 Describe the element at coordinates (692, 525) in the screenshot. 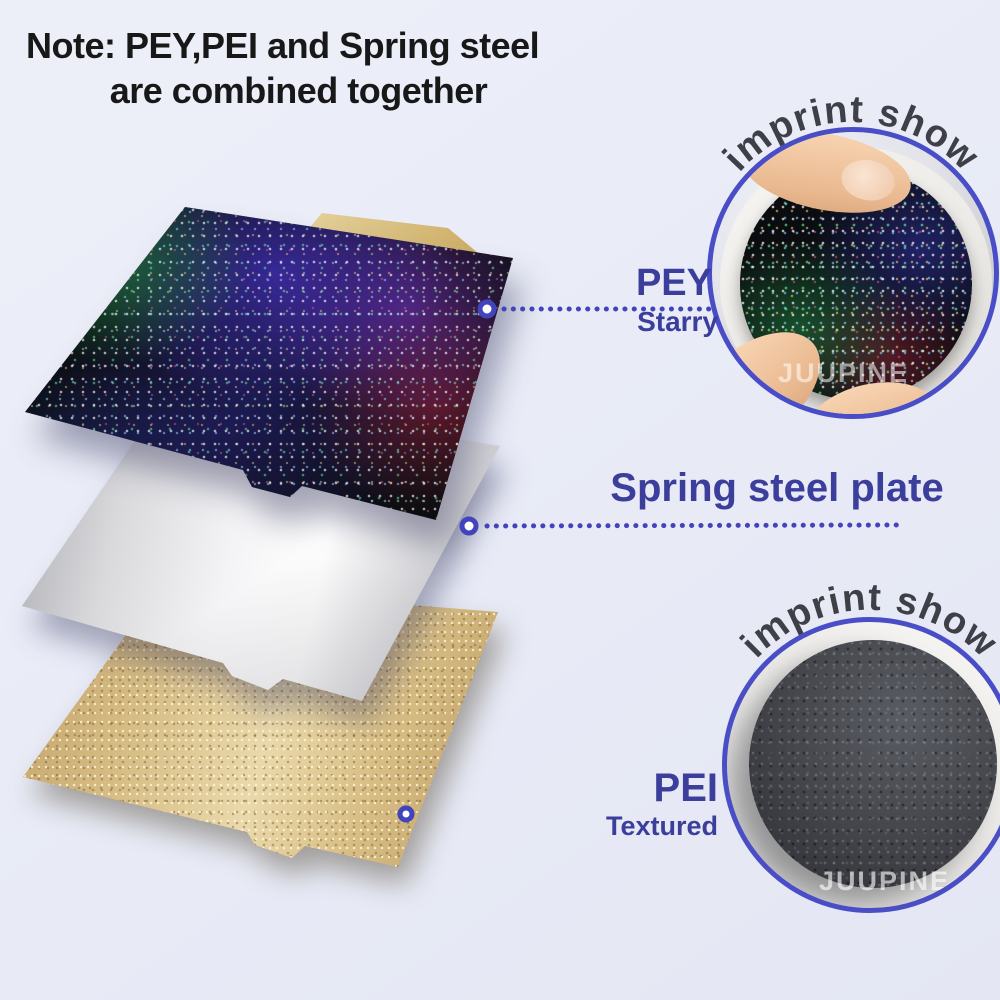

I see `leader-line-steel` at that location.